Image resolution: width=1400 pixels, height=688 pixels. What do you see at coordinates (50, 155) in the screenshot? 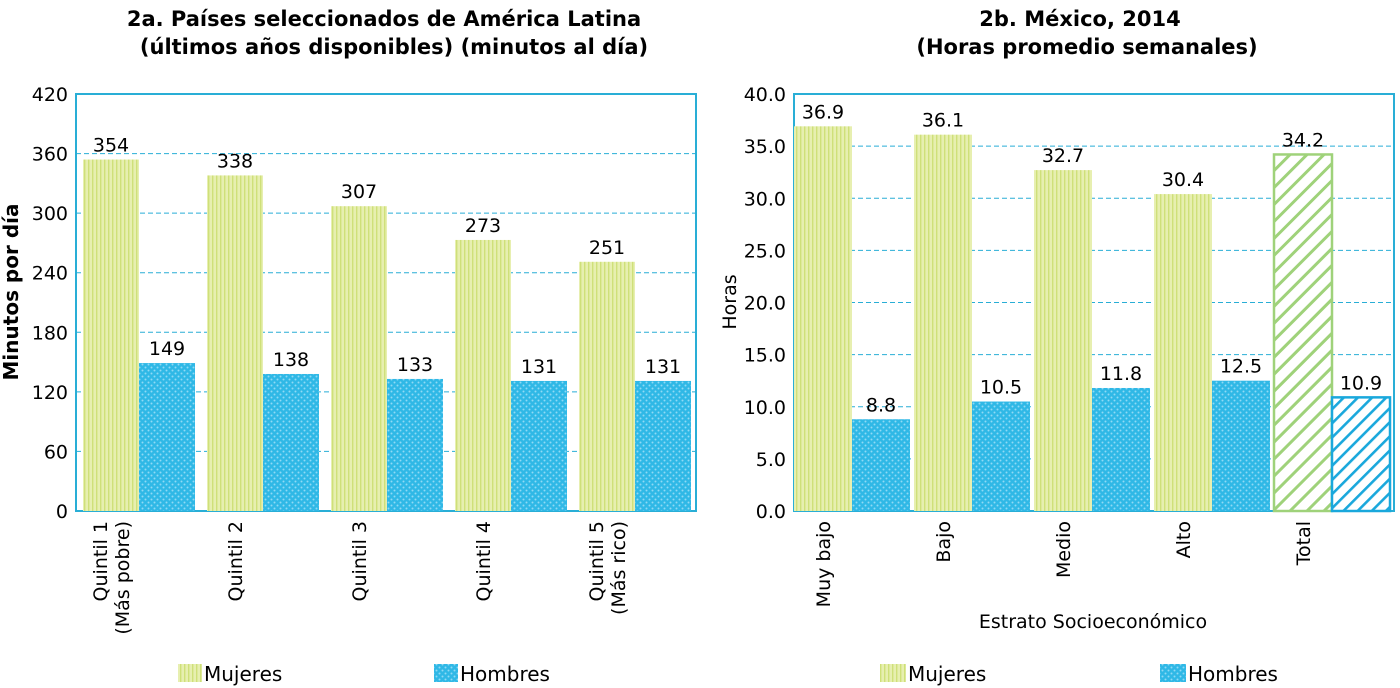
I see `y-tick-label: 360` at bounding box center [50, 155].